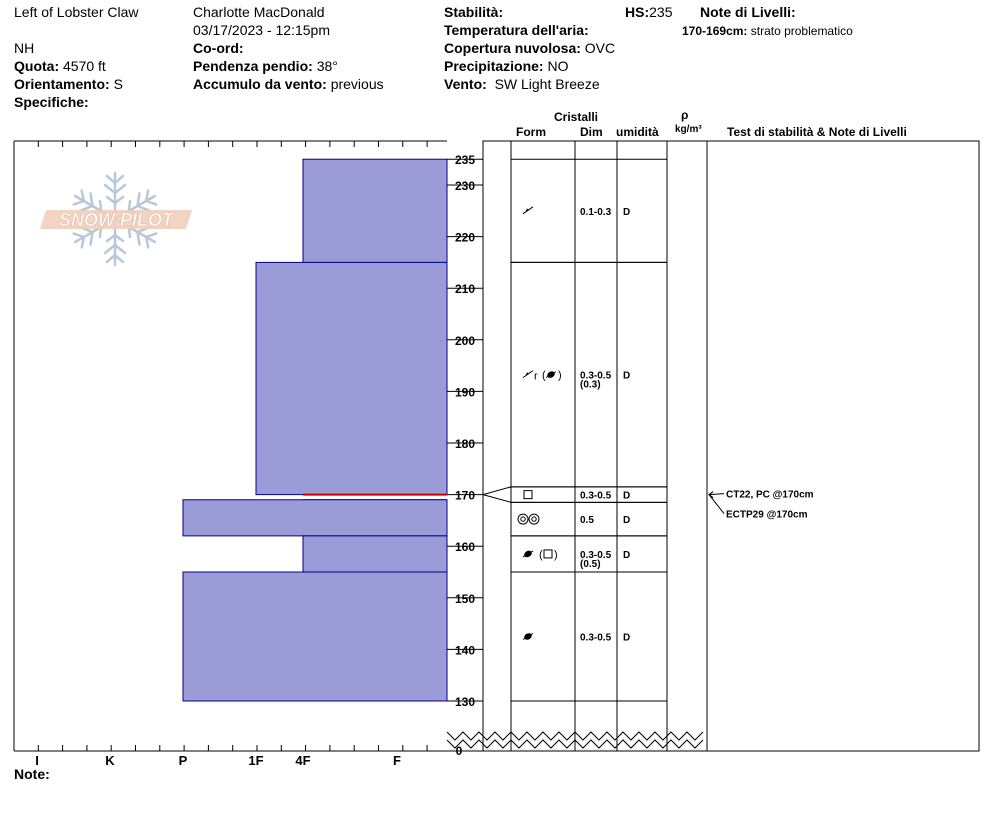 This screenshot has width=994, height=840. Describe the element at coordinates (758, 506) in the screenshot. I see `stability-test-1: ECTP29 @170cm` at that location.